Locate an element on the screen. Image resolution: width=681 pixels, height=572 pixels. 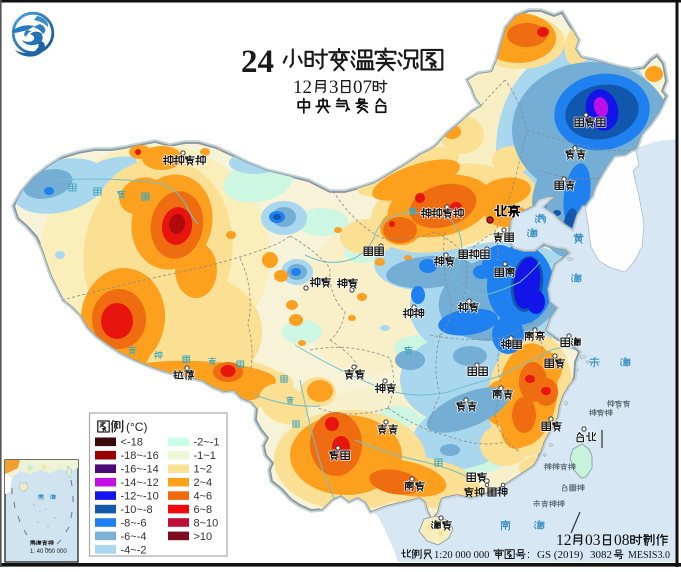
svg-text: 1~2 is located at coordinates (203, 470).